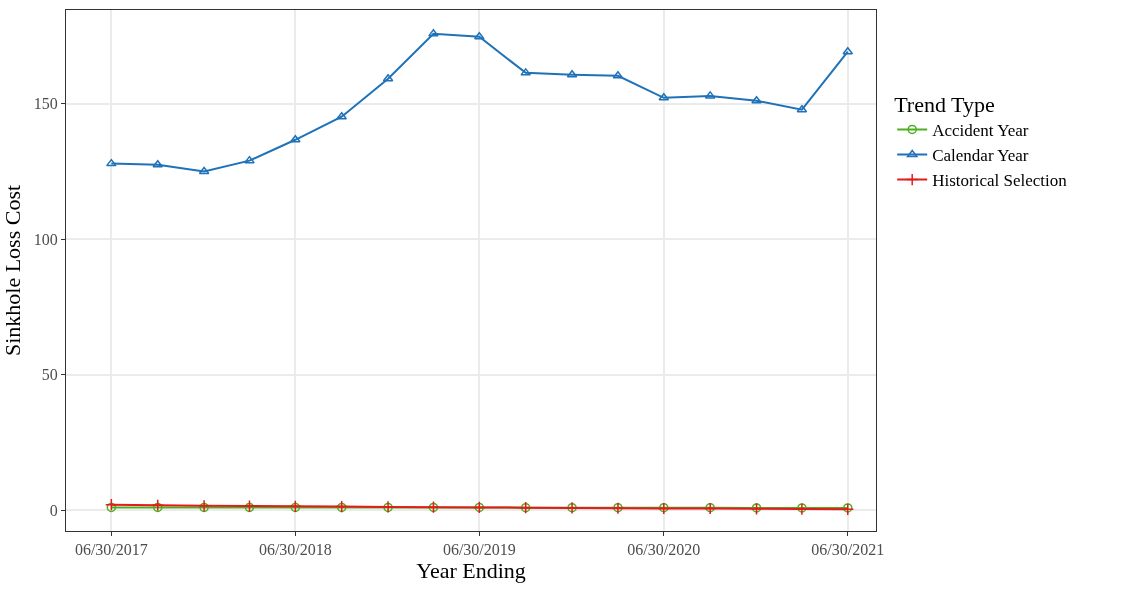 This screenshot has width=1126, height=591. Describe the element at coordinates (12, 270) in the screenshot. I see `y-axis-title: Sinkhole Loss Cost` at that location.